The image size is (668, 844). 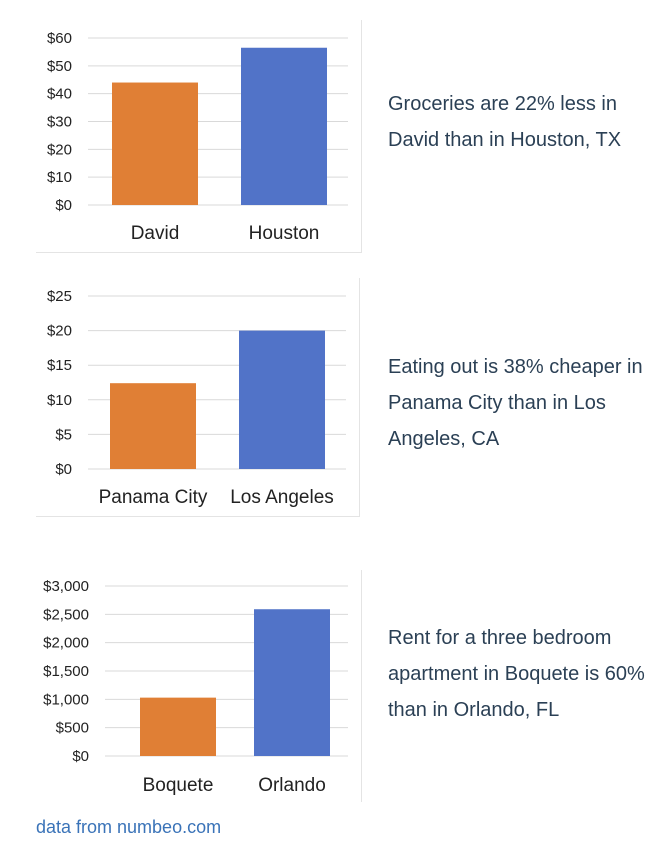 I want to click on y-tick-label: $2,500, so click(x=66, y=614).